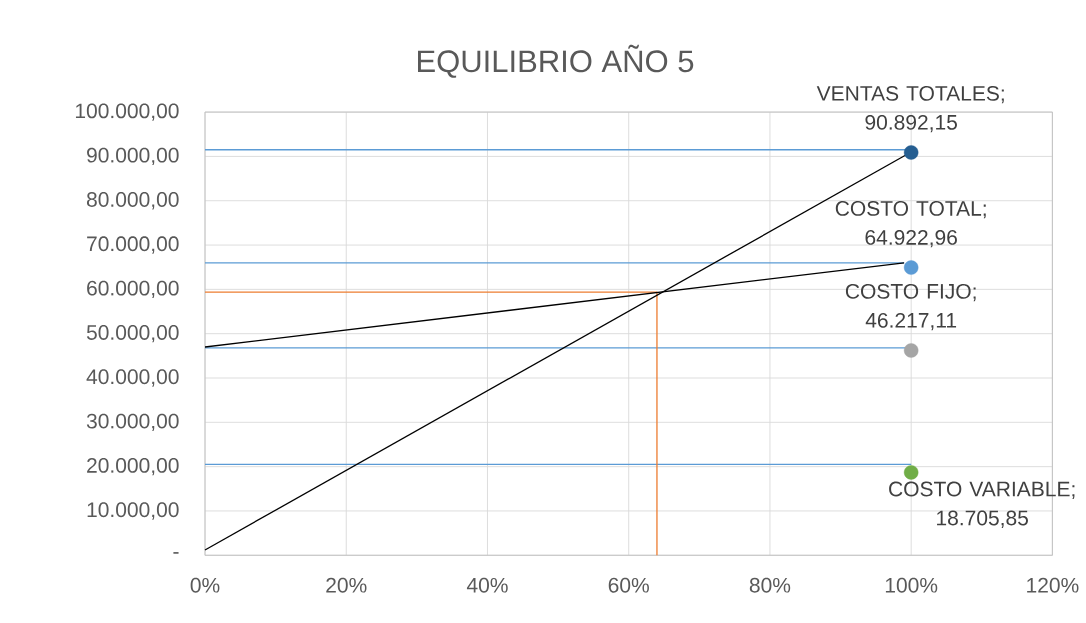 The height and width of the screenshot is (623, 1086). I want to click on y-tick-label: 60.000,00, so click(133, 289).